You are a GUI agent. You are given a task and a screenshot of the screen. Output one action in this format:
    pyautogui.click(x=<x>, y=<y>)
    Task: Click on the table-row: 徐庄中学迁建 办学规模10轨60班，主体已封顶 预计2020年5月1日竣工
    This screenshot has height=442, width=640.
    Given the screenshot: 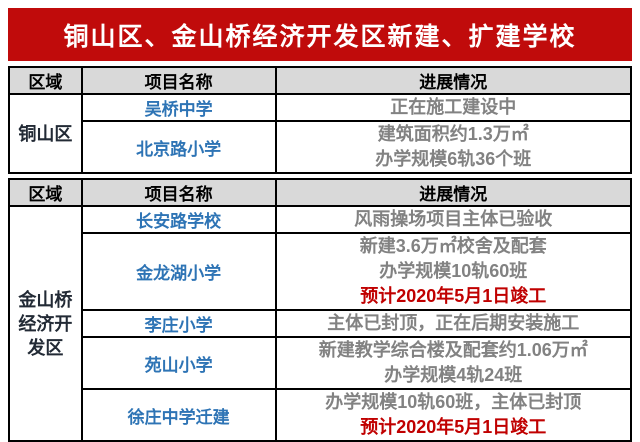 What is the action you would take?
    pyautogui.click(x=321, y=415)
    